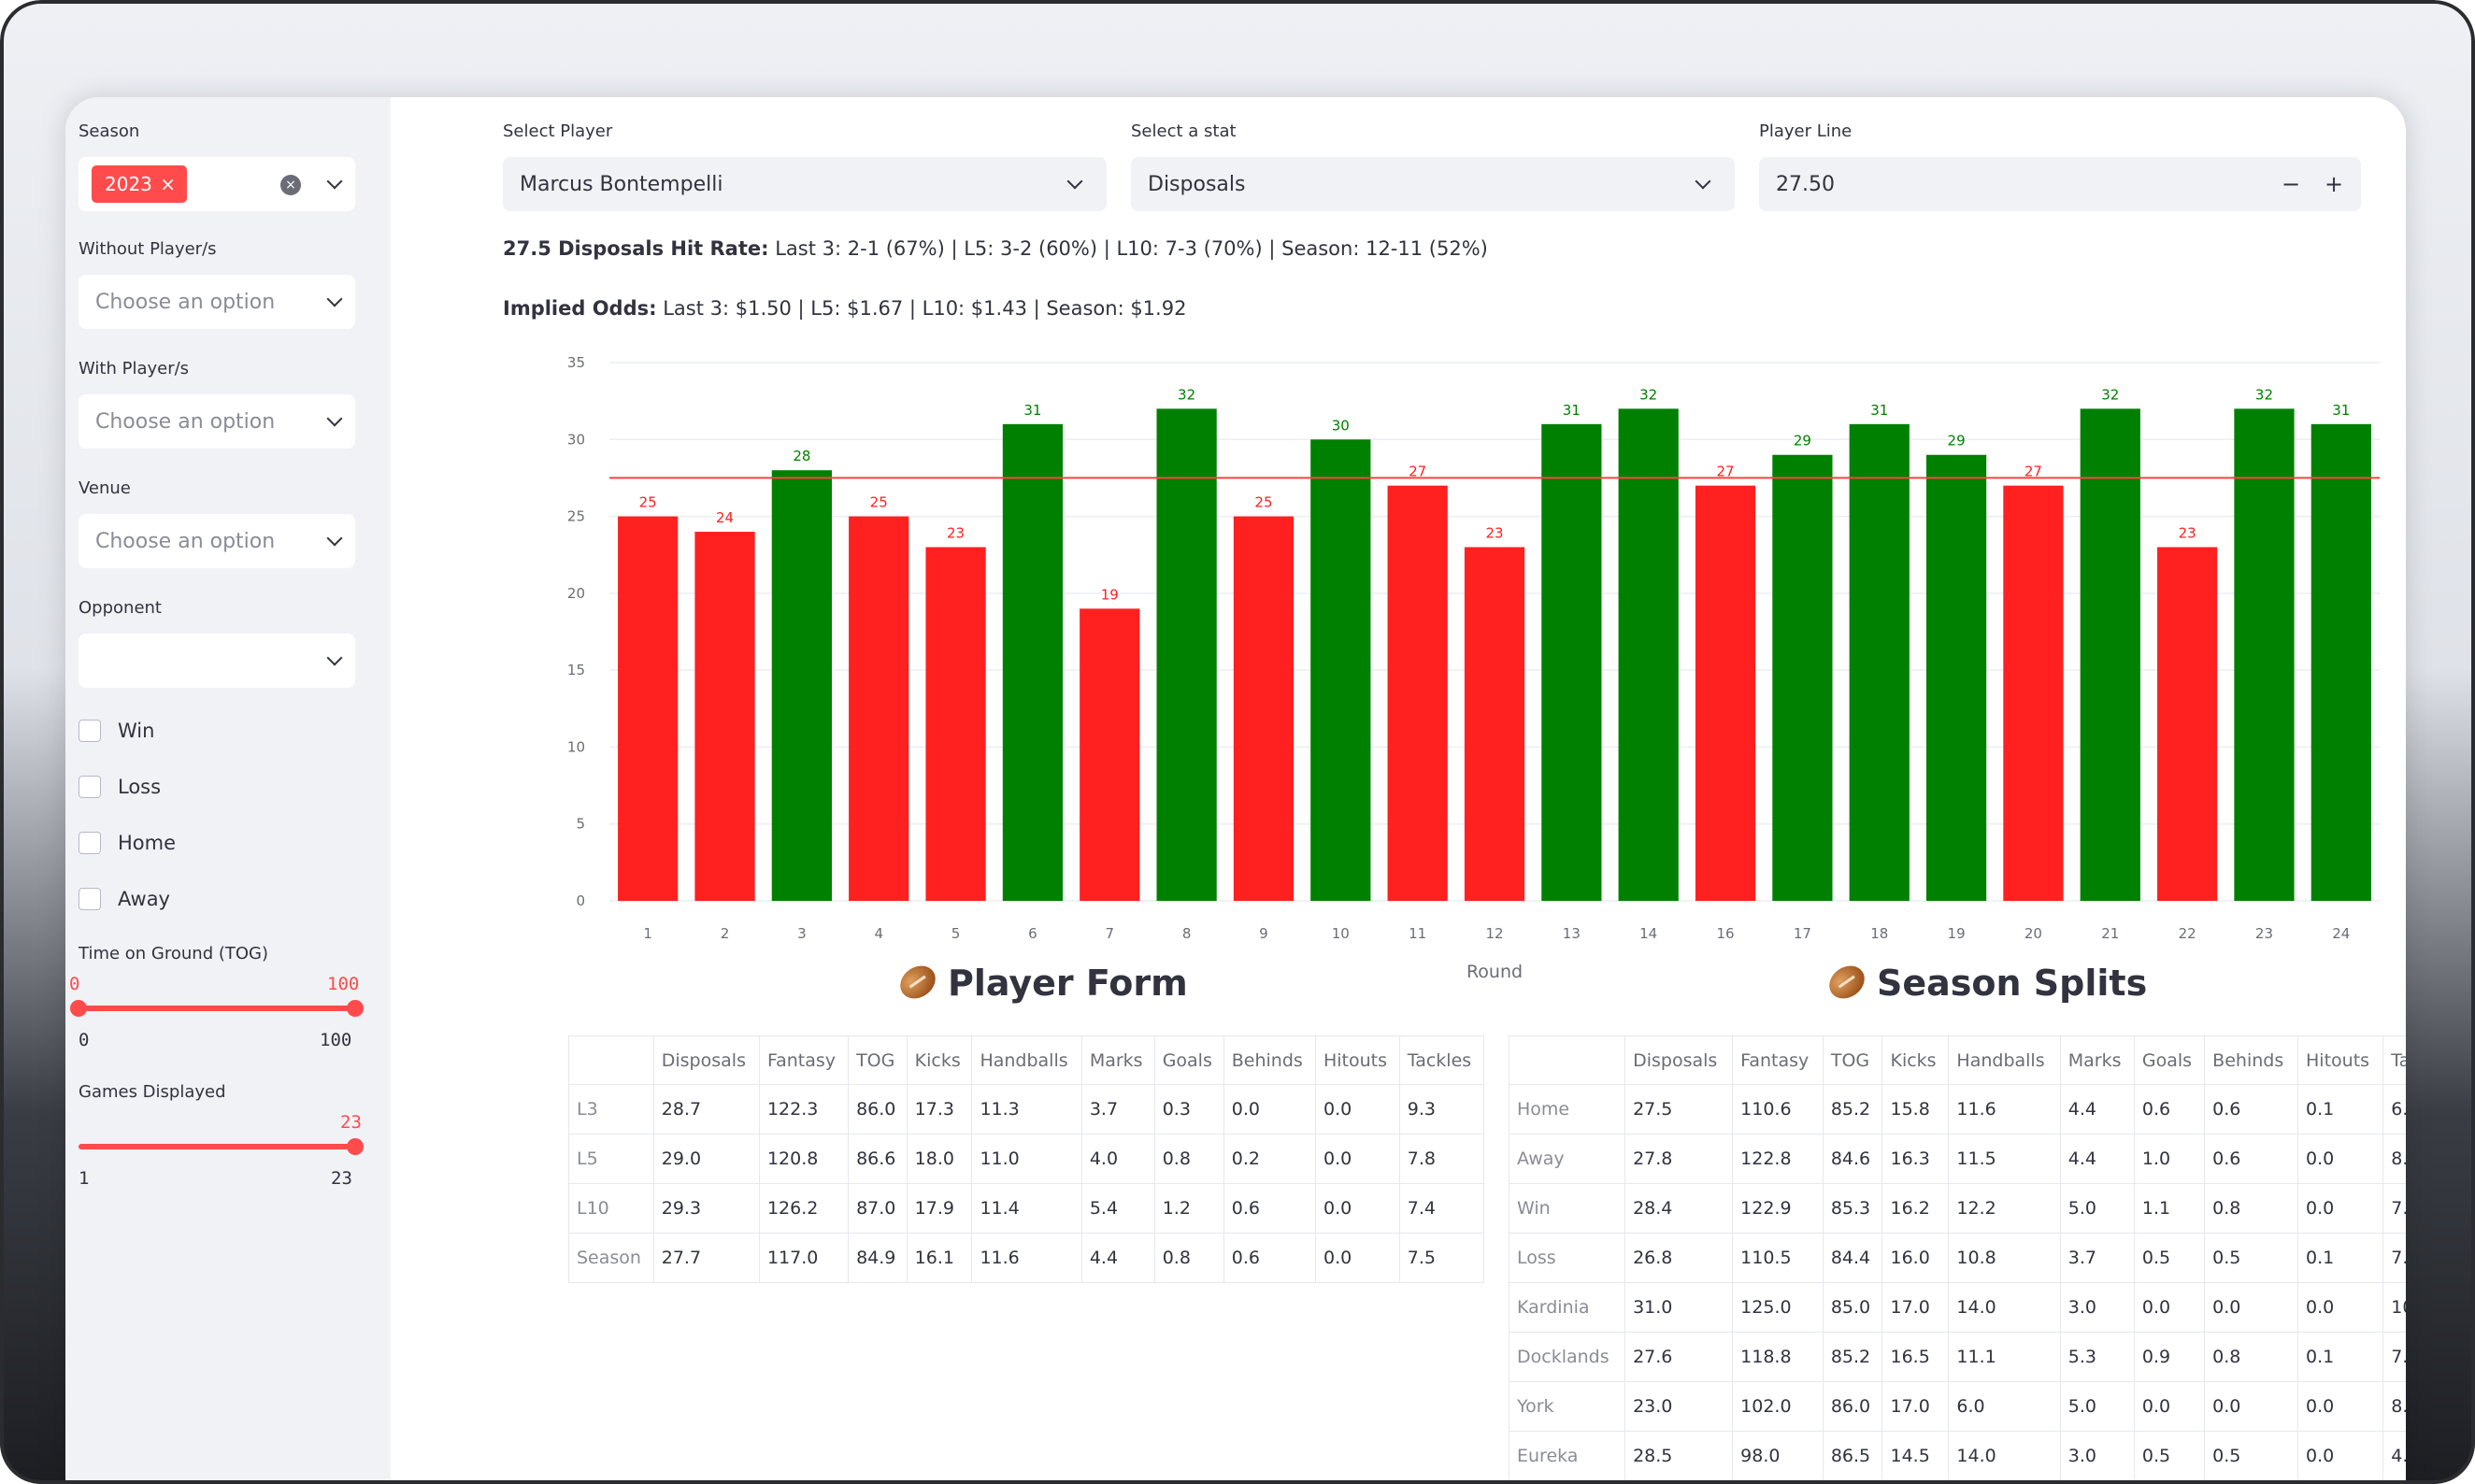 The width and height of the screenshot is (2475, 1484). Describe the element at coordinates (217, 1008) in the screenshot. I see `tog-slider-track` at that location.